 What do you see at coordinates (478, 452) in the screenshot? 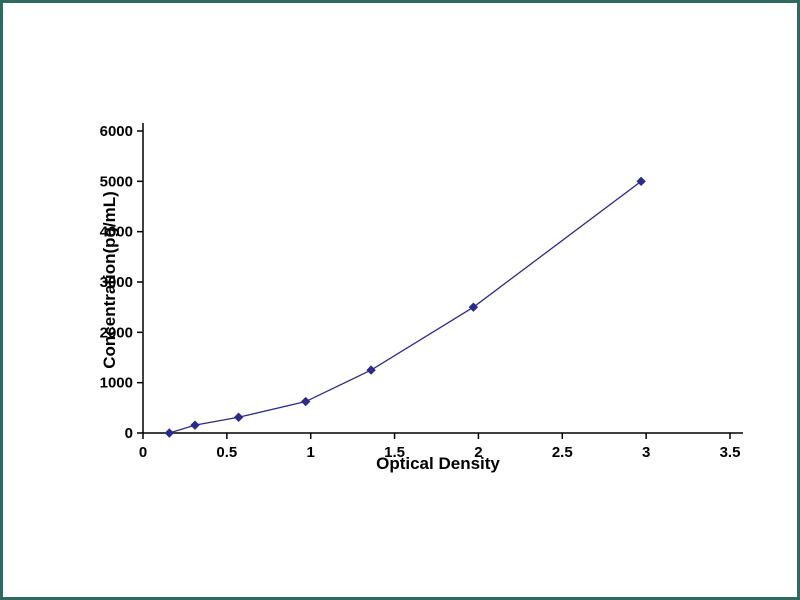
I see `x-tick-label: 2` at bounding box center [478, 452].